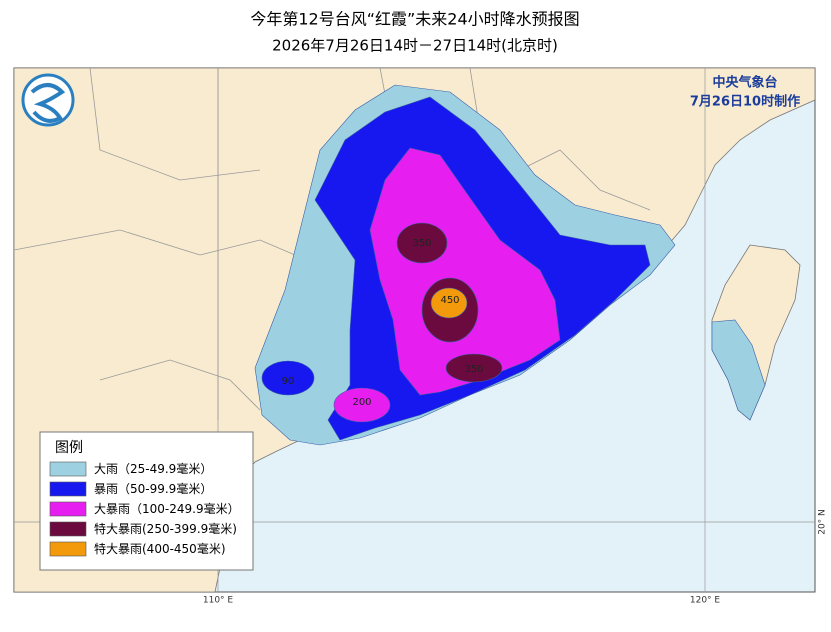  What do you see at coordinates (361, 402) in the screenshot?
I see `map-label: 200` at bounding box center [361, 402].